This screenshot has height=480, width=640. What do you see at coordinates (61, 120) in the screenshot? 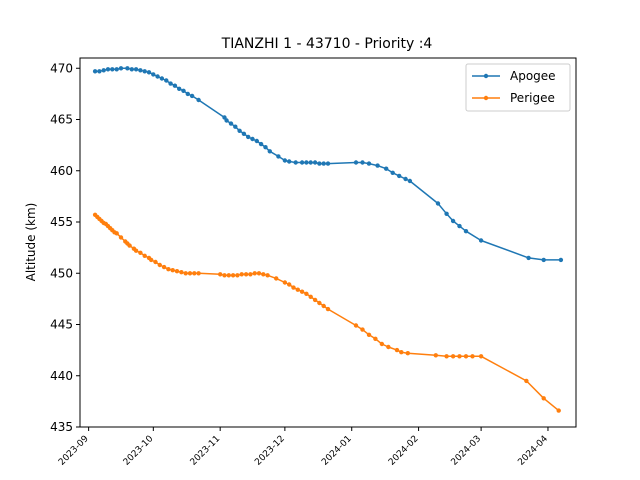
I see `y-tick-label: 465` at bounding box center [61, 120].